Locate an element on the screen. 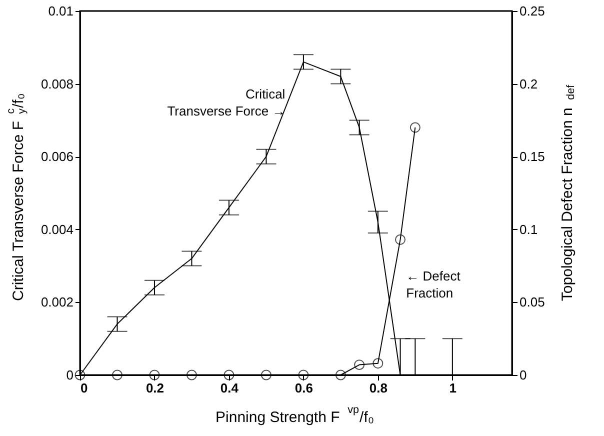 This screenshot has height=436, width=604. y2-tick-label: 0.2 is located at coordinates (529, 84).